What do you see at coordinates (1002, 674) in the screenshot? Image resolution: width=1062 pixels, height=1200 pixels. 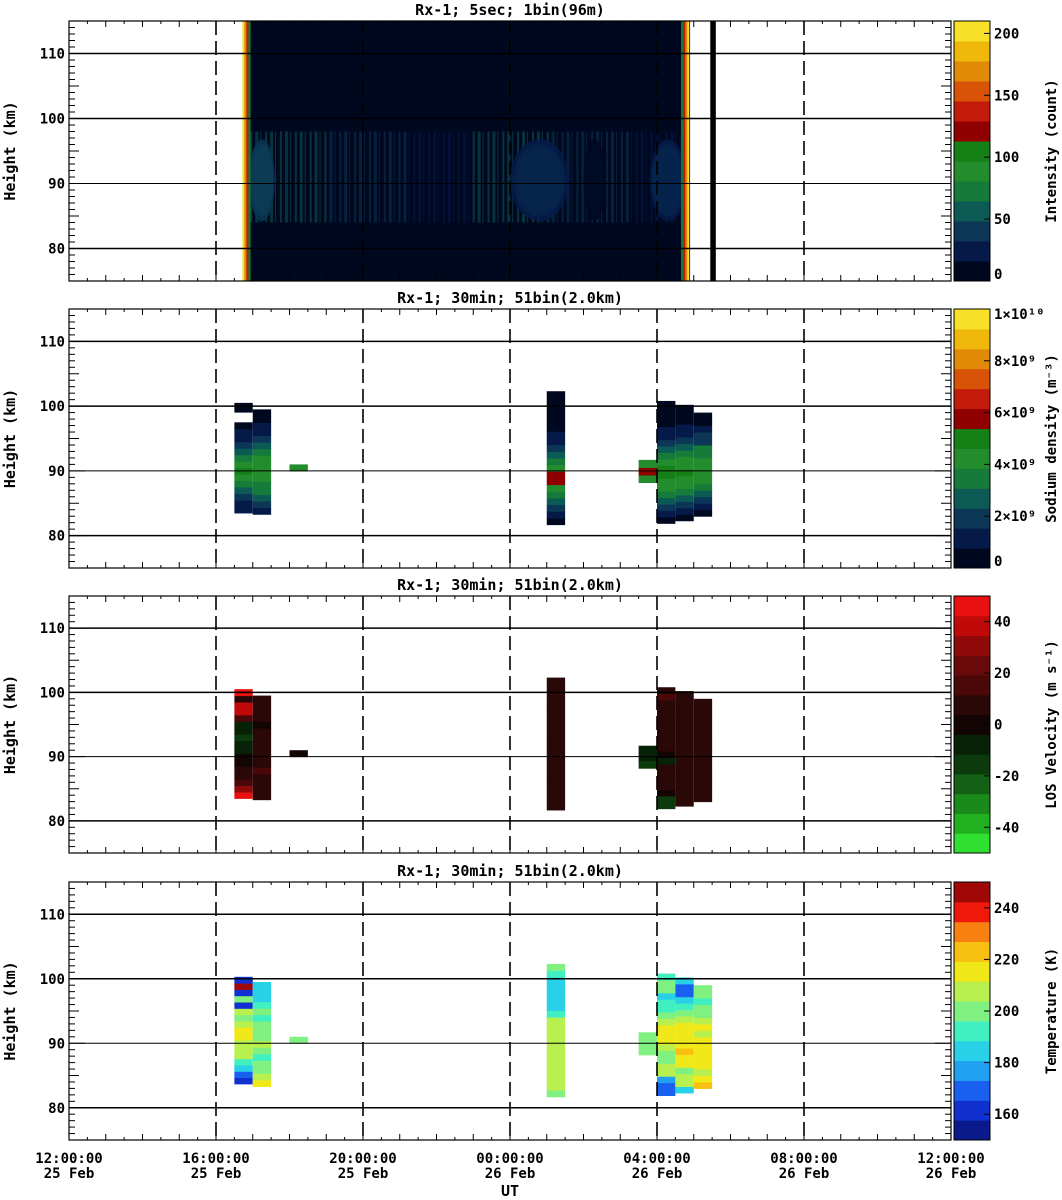 I see `colorbar-tick-label: 20` at bounding box center [1002, 674].